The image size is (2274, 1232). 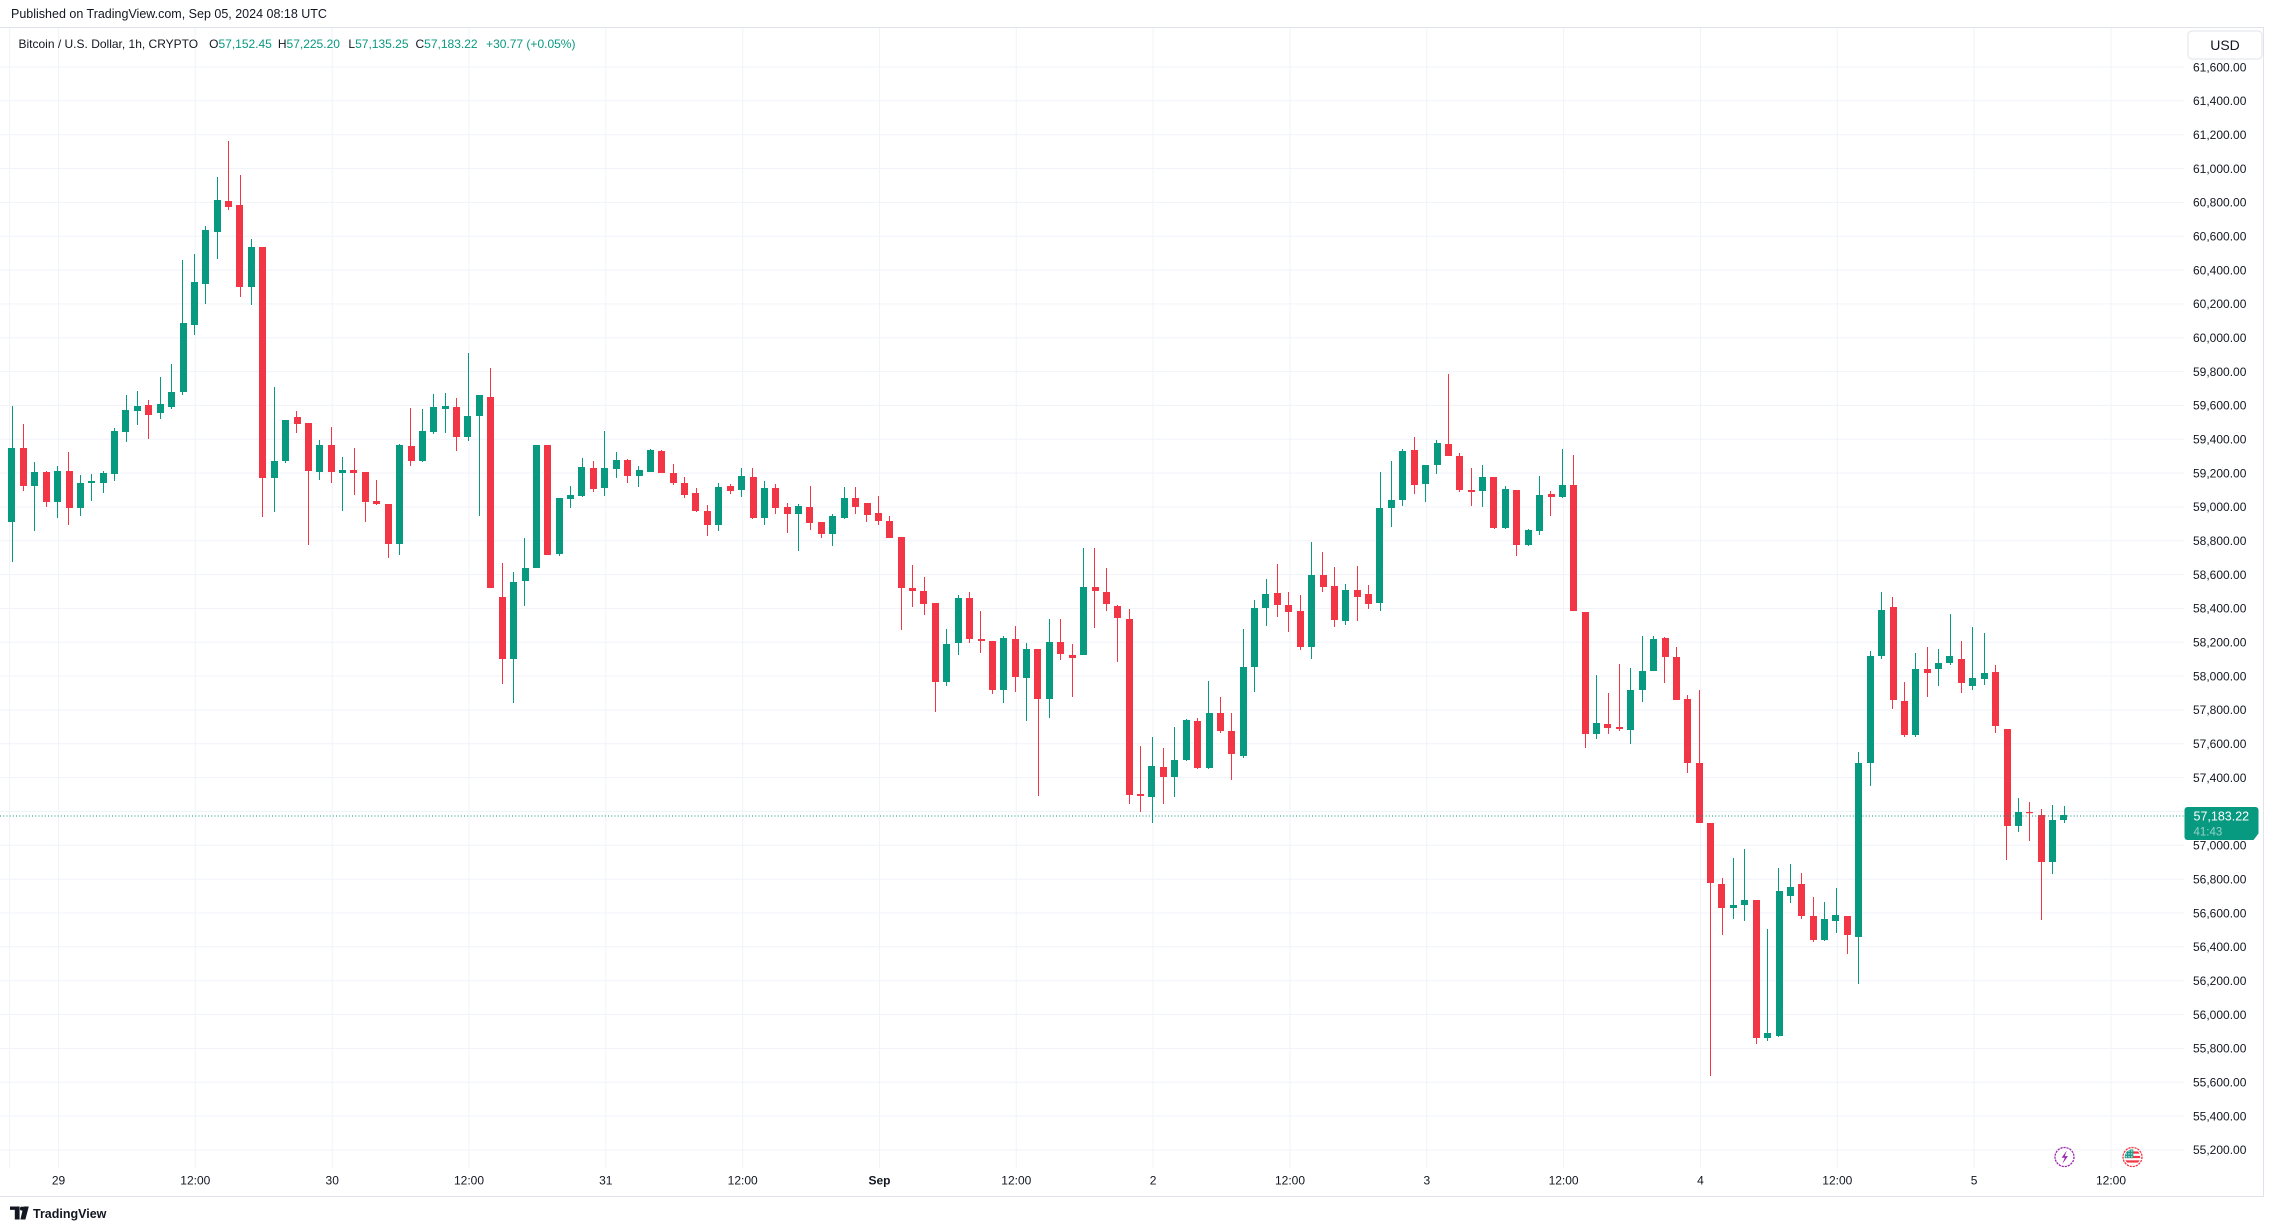 I want to click on svg-text: 59,800.00, so click(x=2220, y=372).